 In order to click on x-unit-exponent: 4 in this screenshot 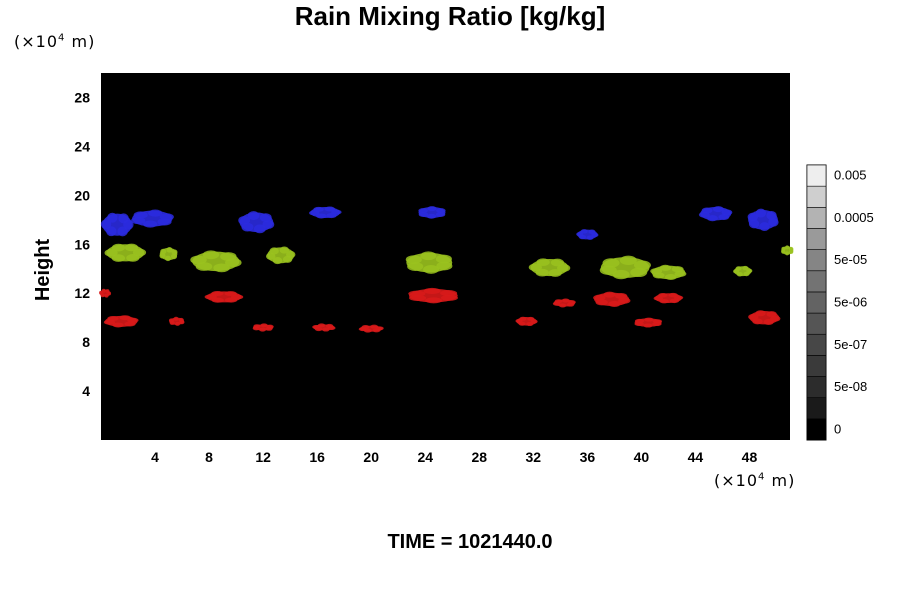, I will do `click(762, 477)`.